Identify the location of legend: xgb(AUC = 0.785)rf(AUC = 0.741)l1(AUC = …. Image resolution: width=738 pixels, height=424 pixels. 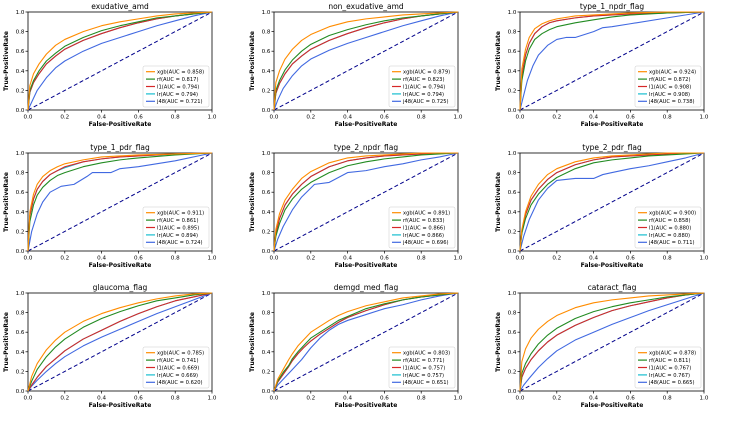
(176, 367).